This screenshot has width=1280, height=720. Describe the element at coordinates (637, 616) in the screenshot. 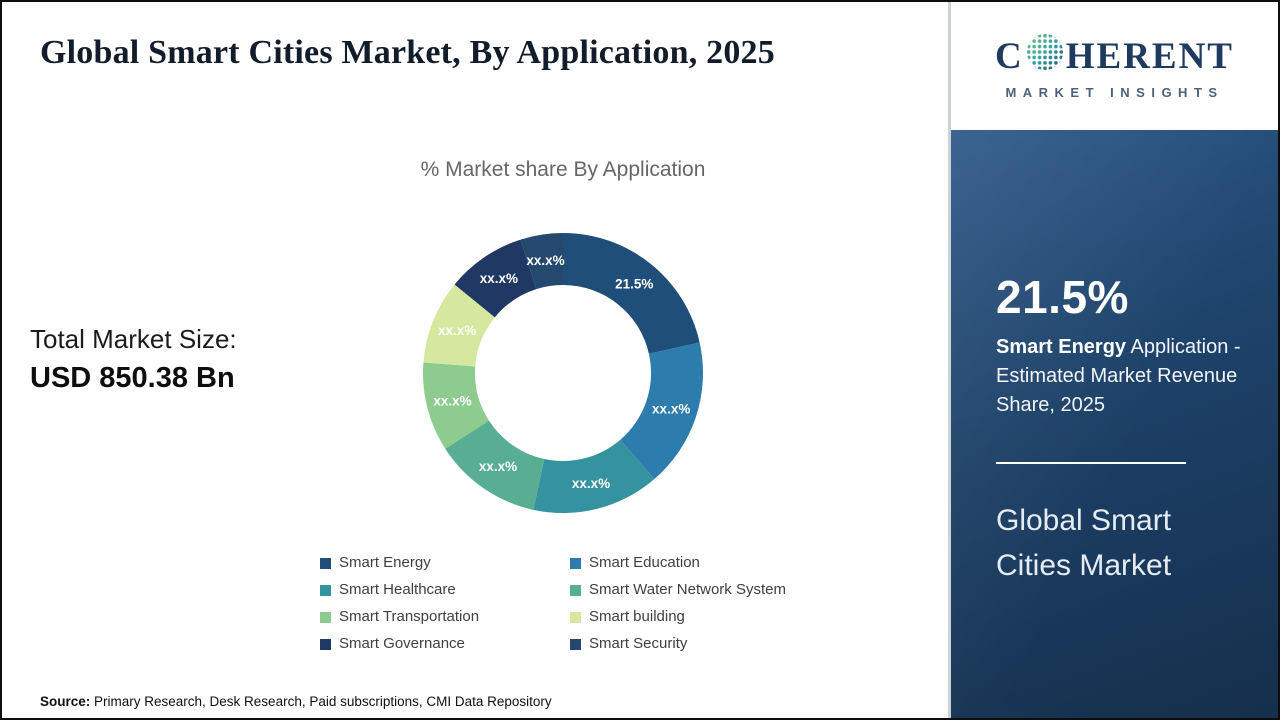

I see `legend-label: Smart building` at that location.